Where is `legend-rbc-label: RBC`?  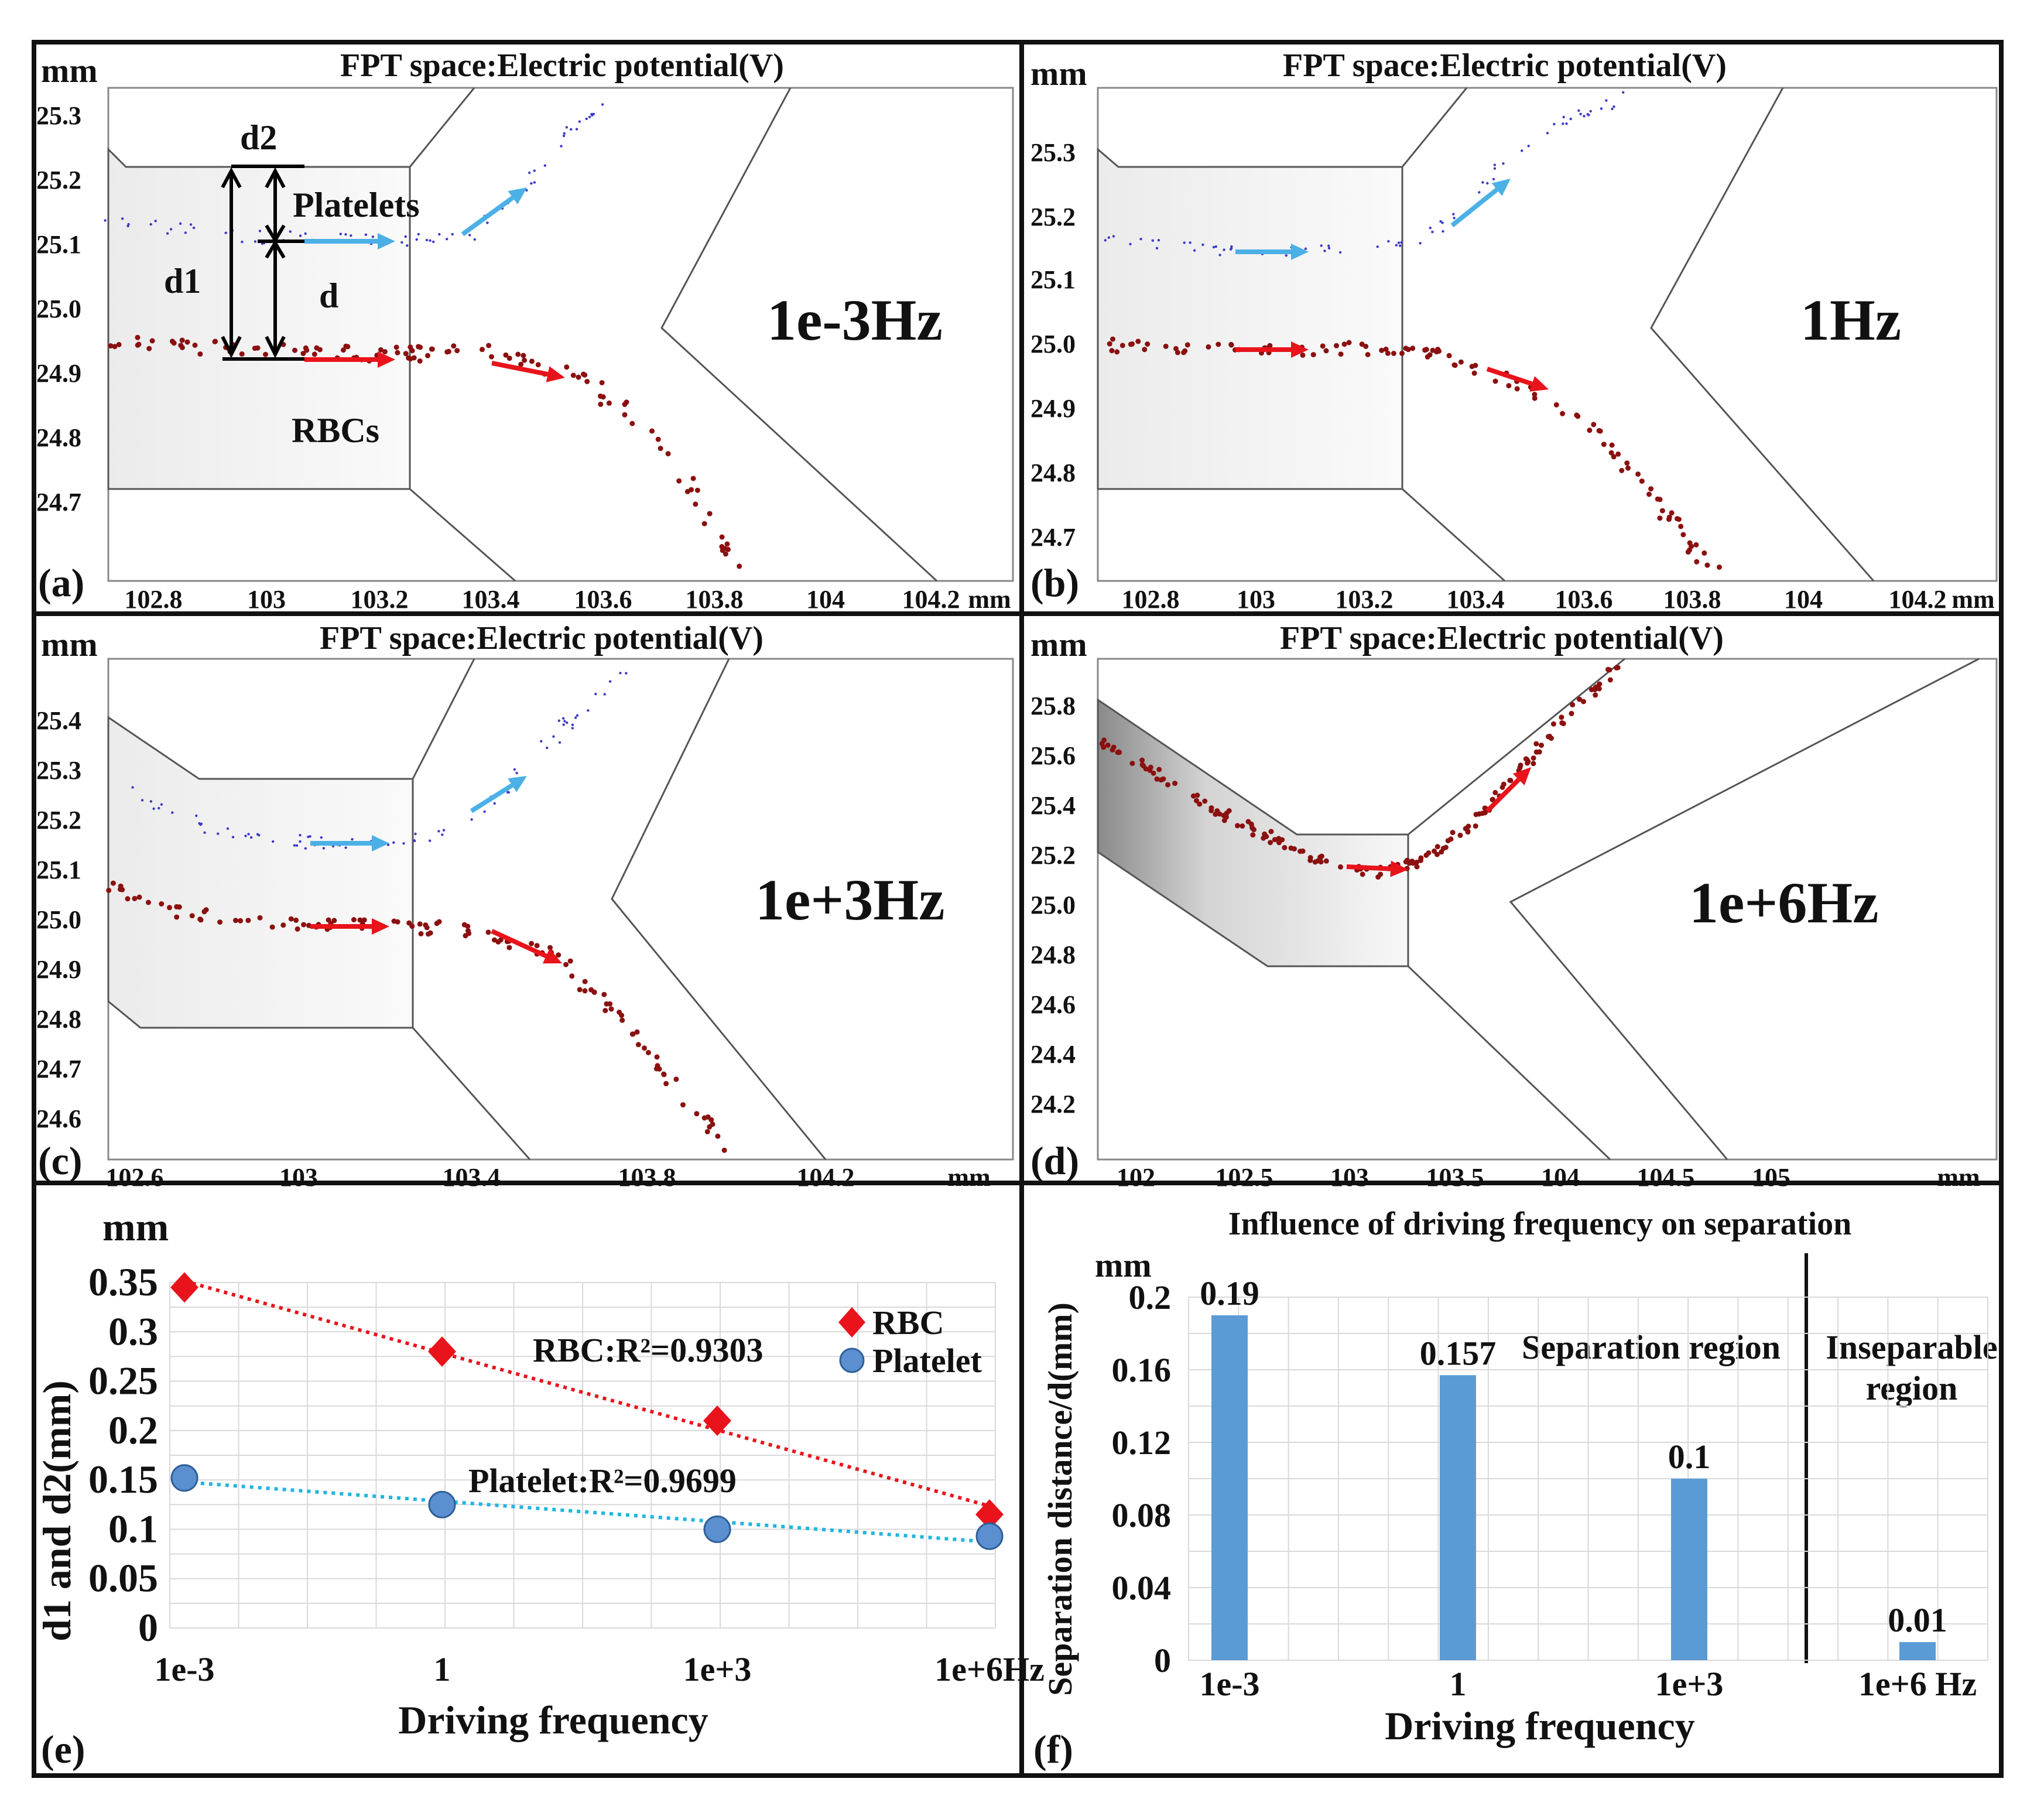
legend-rbc-label: RBC is located at coordinates (908, 1323).